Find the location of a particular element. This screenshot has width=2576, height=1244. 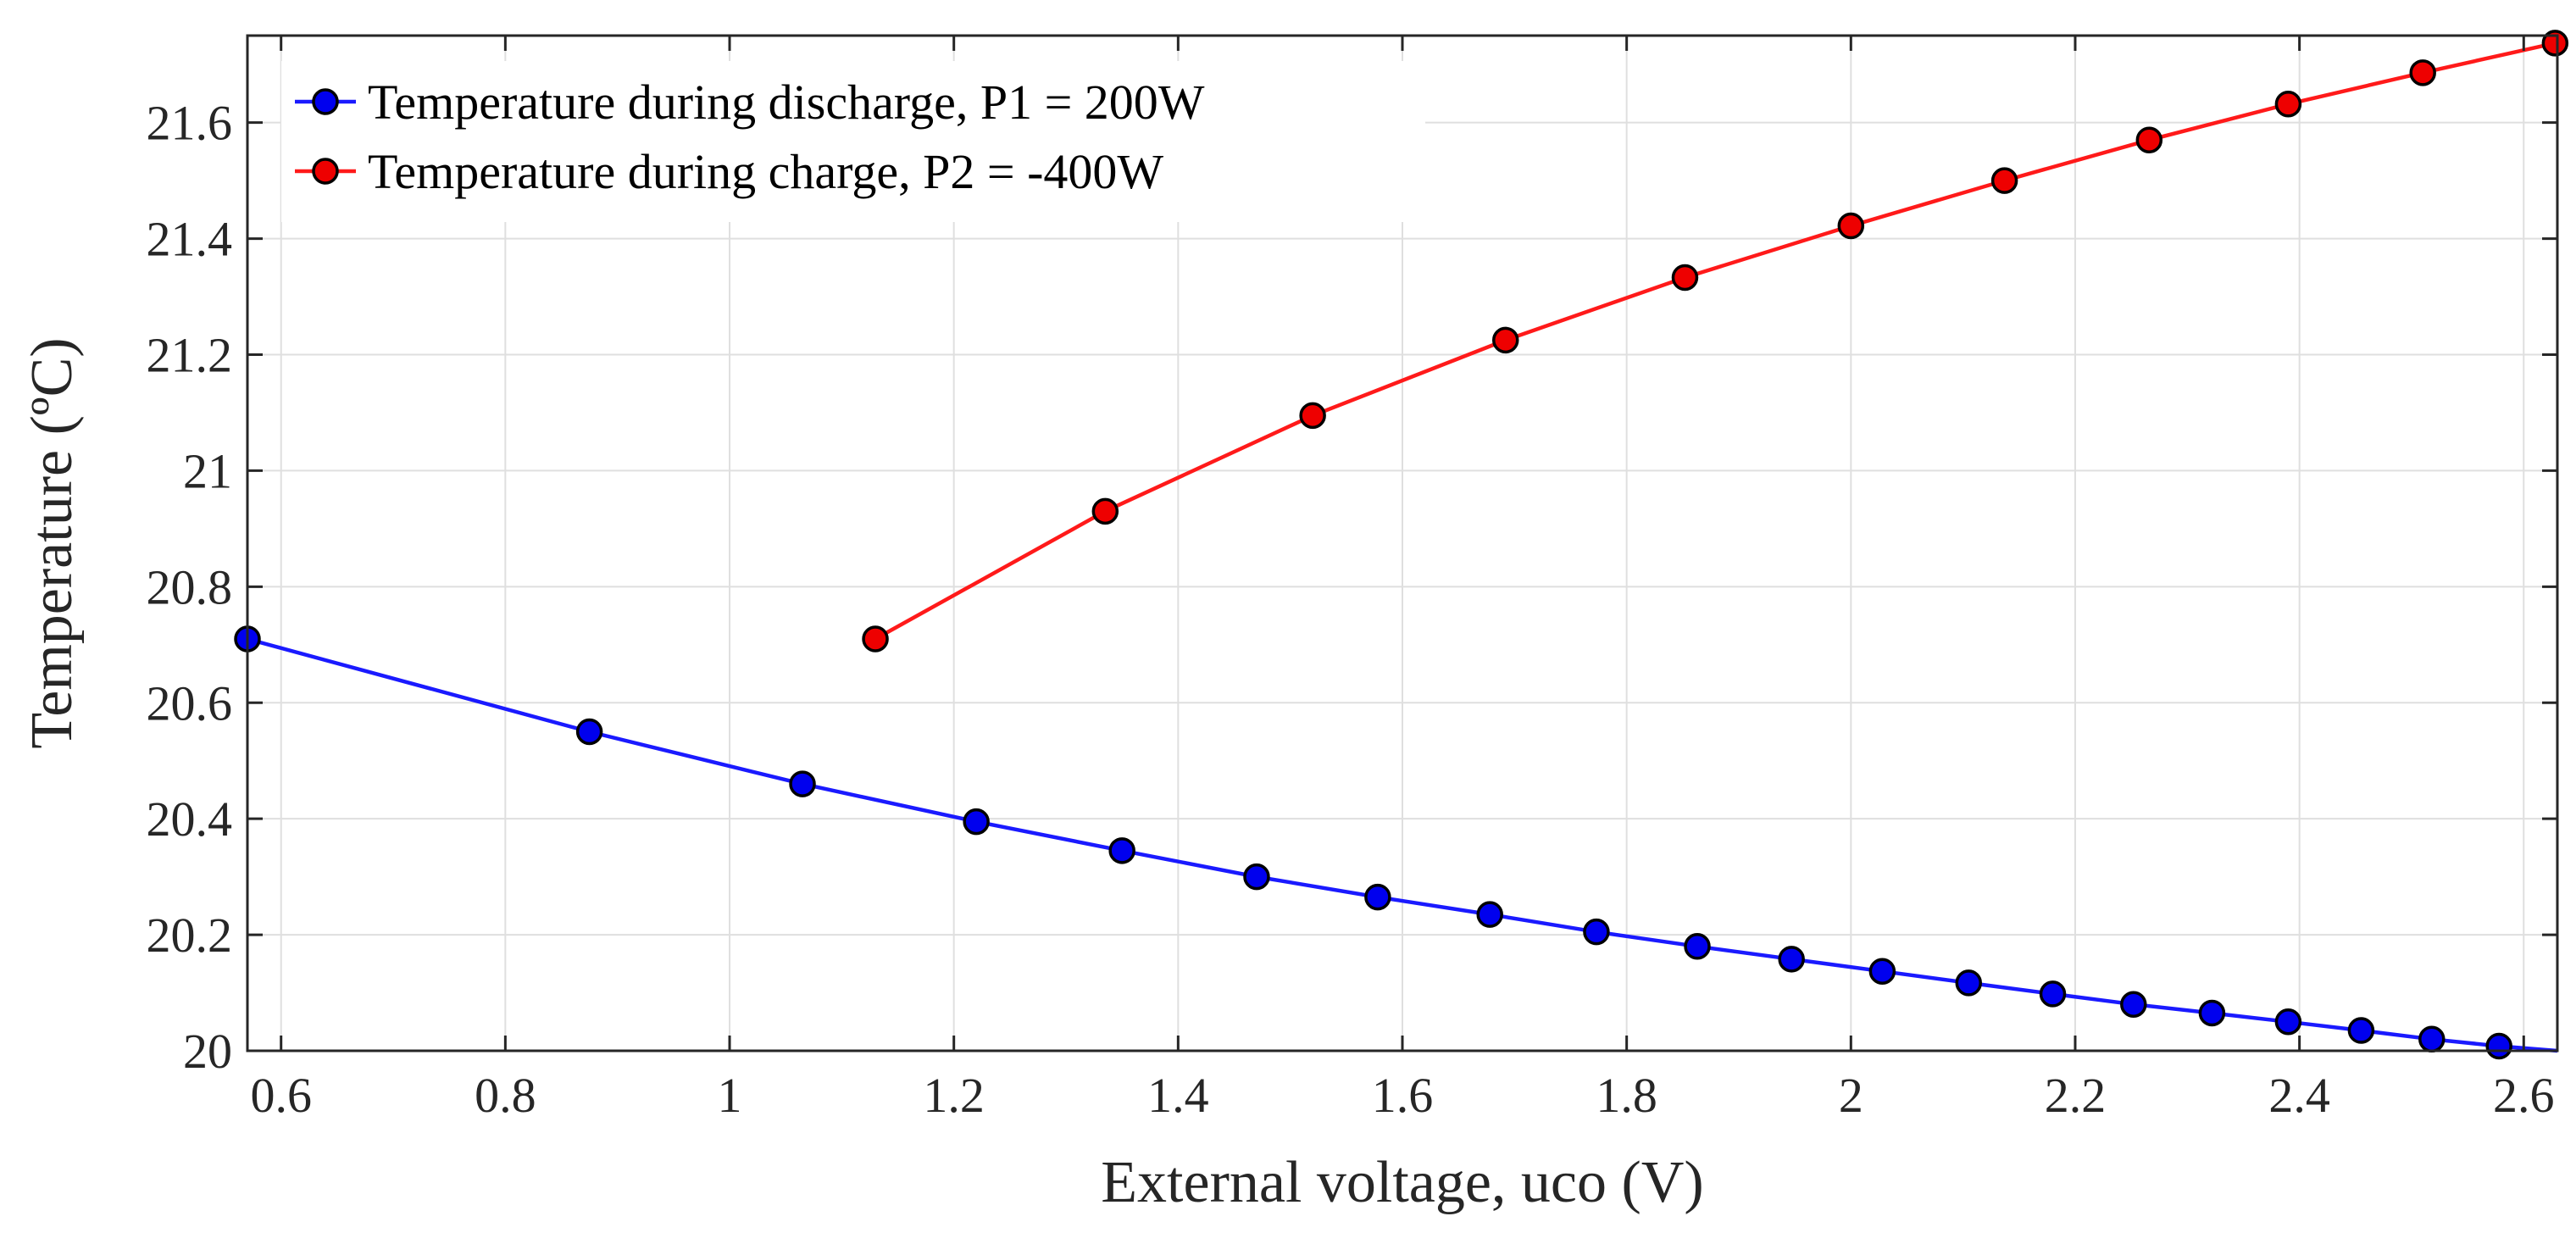

x-tick-label: 1.2 is located at coordinates (954, 1095).